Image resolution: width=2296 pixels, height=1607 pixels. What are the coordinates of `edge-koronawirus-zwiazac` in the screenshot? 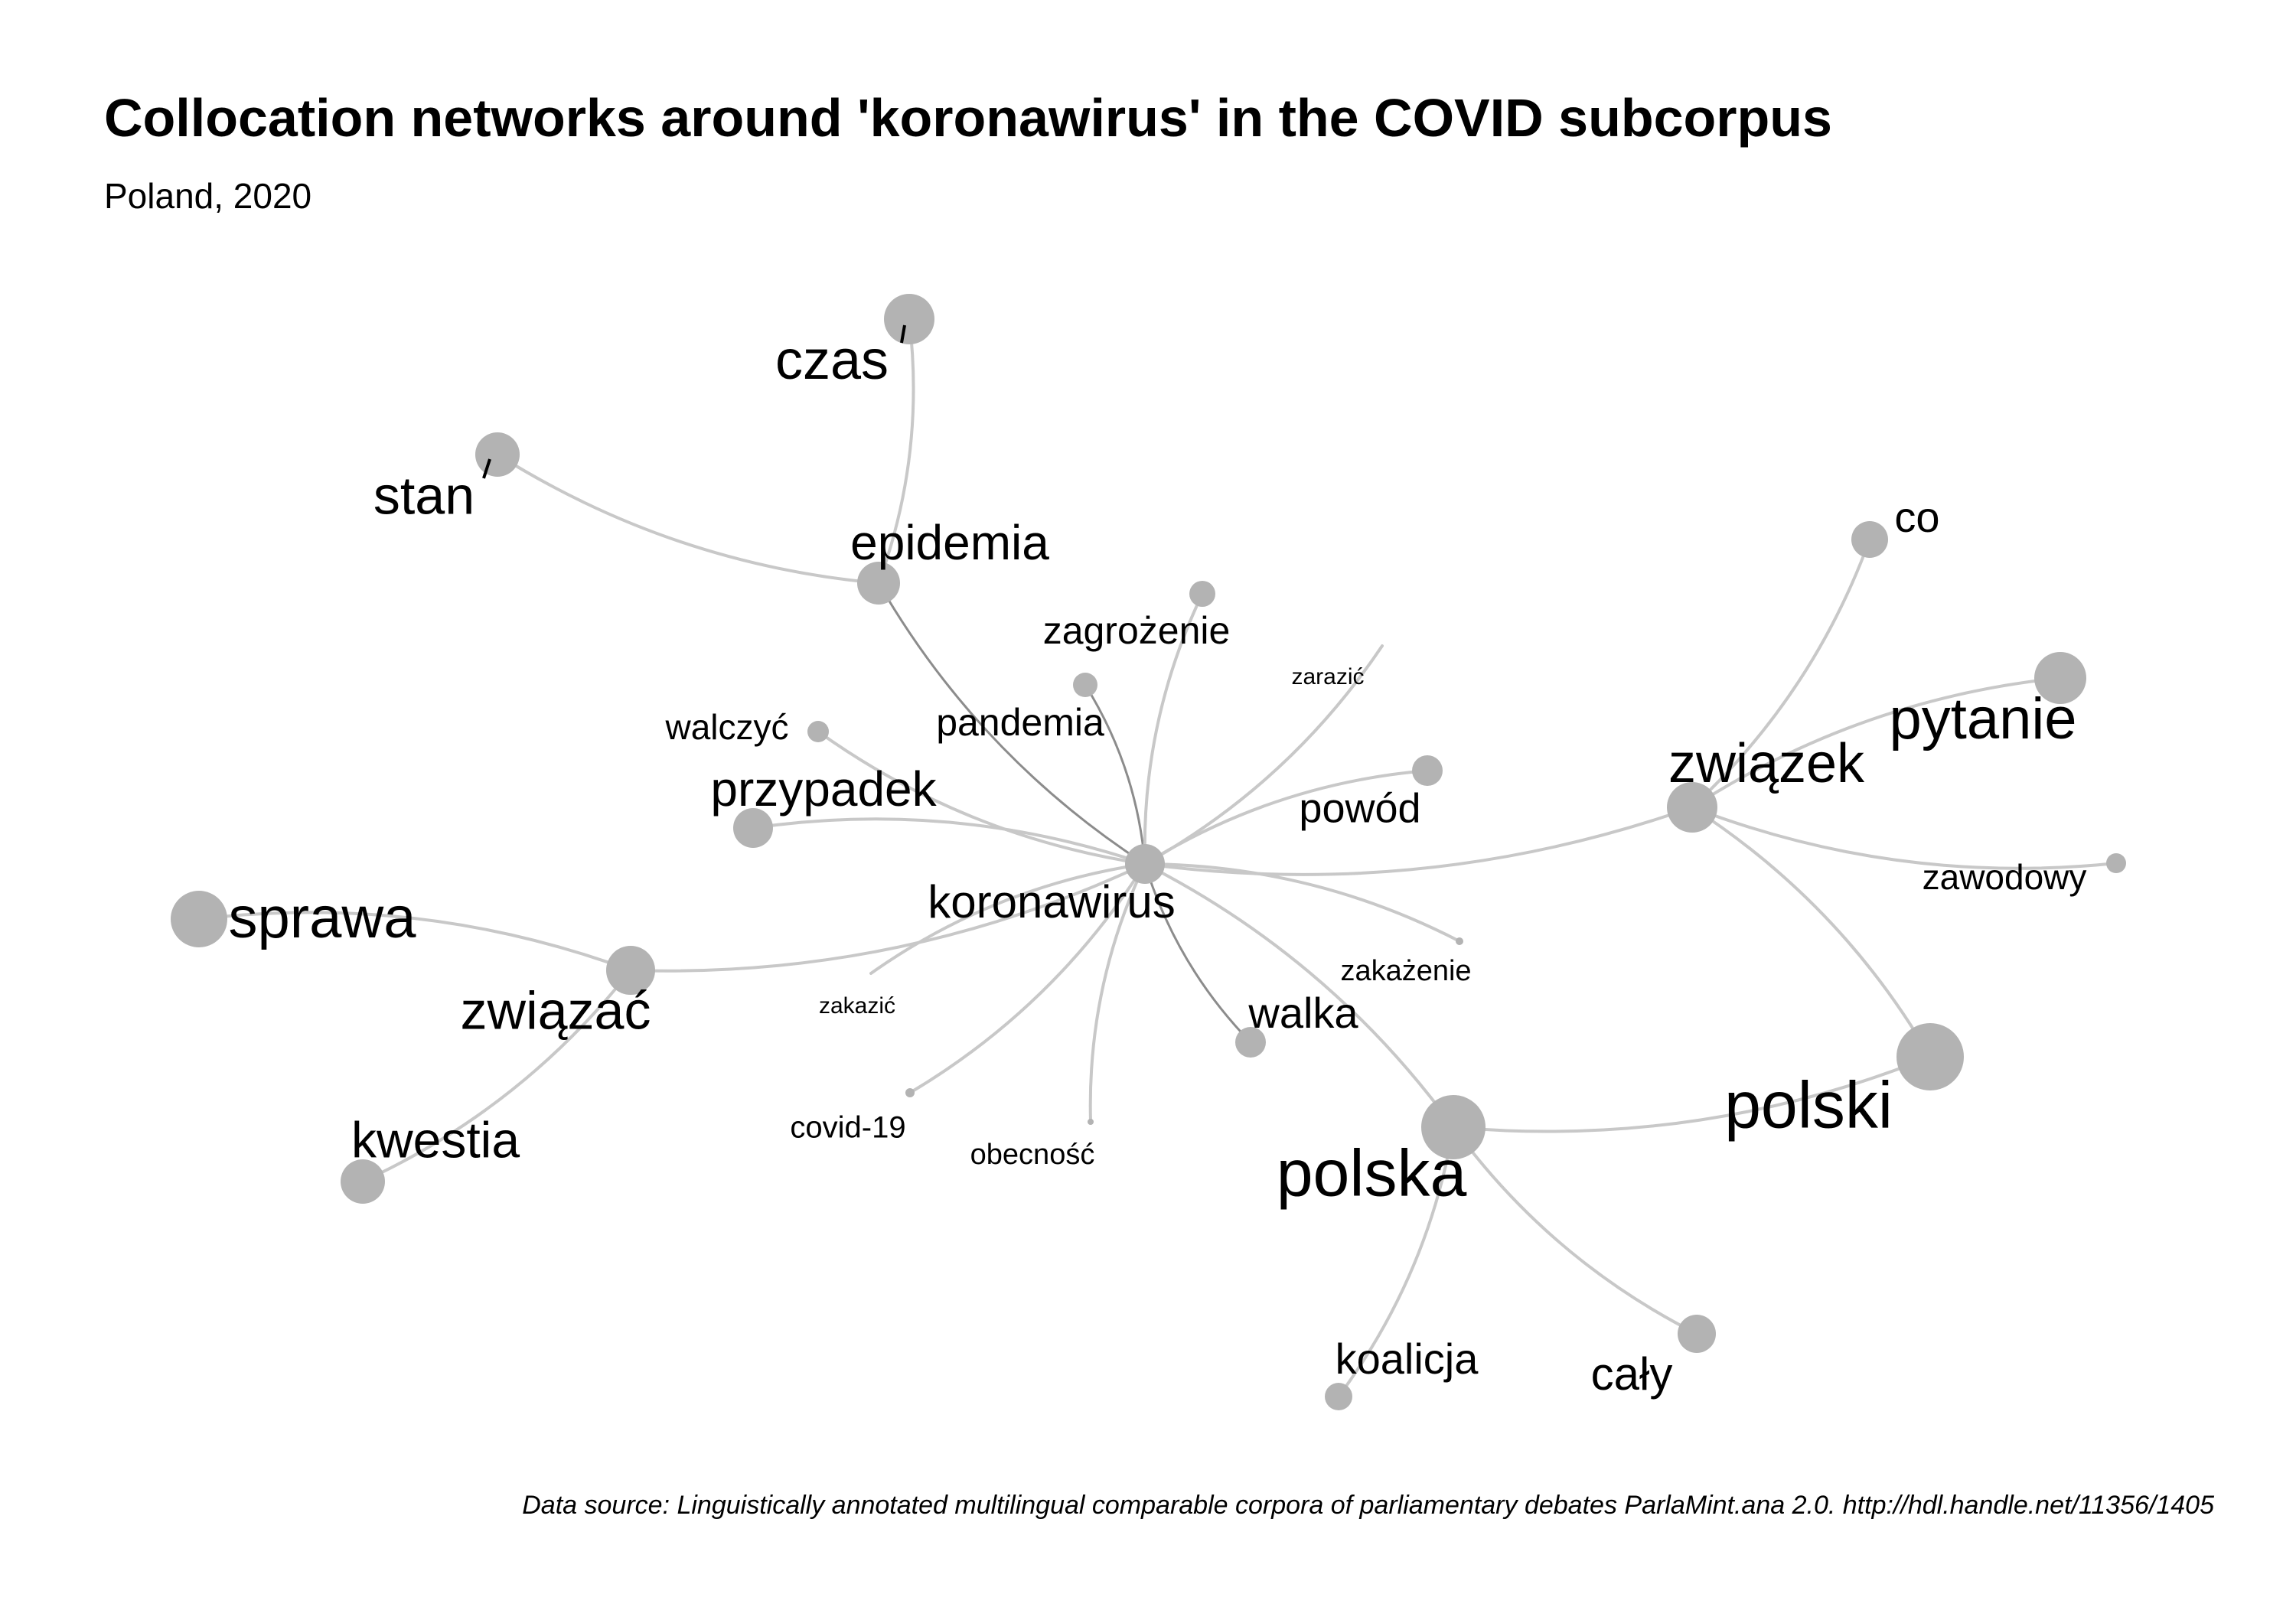 It's located at (887, 917).